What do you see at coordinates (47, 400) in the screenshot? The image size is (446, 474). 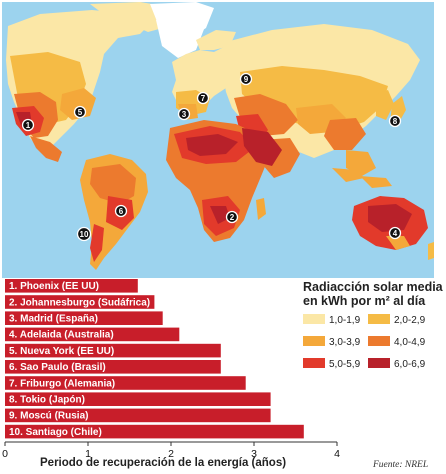 I see `bar-label: 8. Tokio (Japón)` at bounding box center [47, 400].